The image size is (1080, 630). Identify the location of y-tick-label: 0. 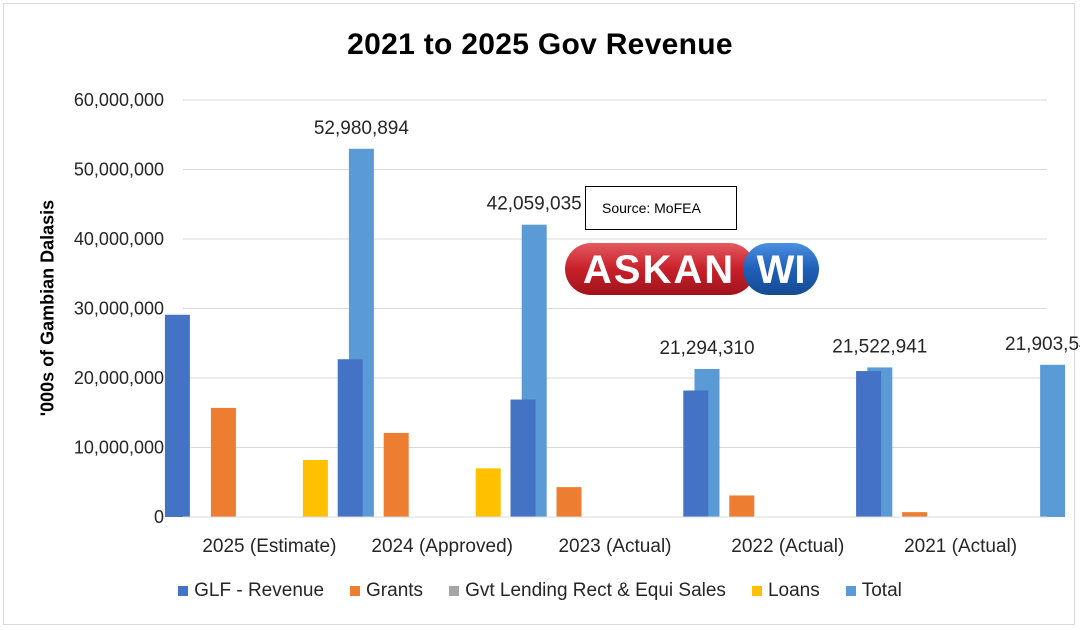
(159, 517).